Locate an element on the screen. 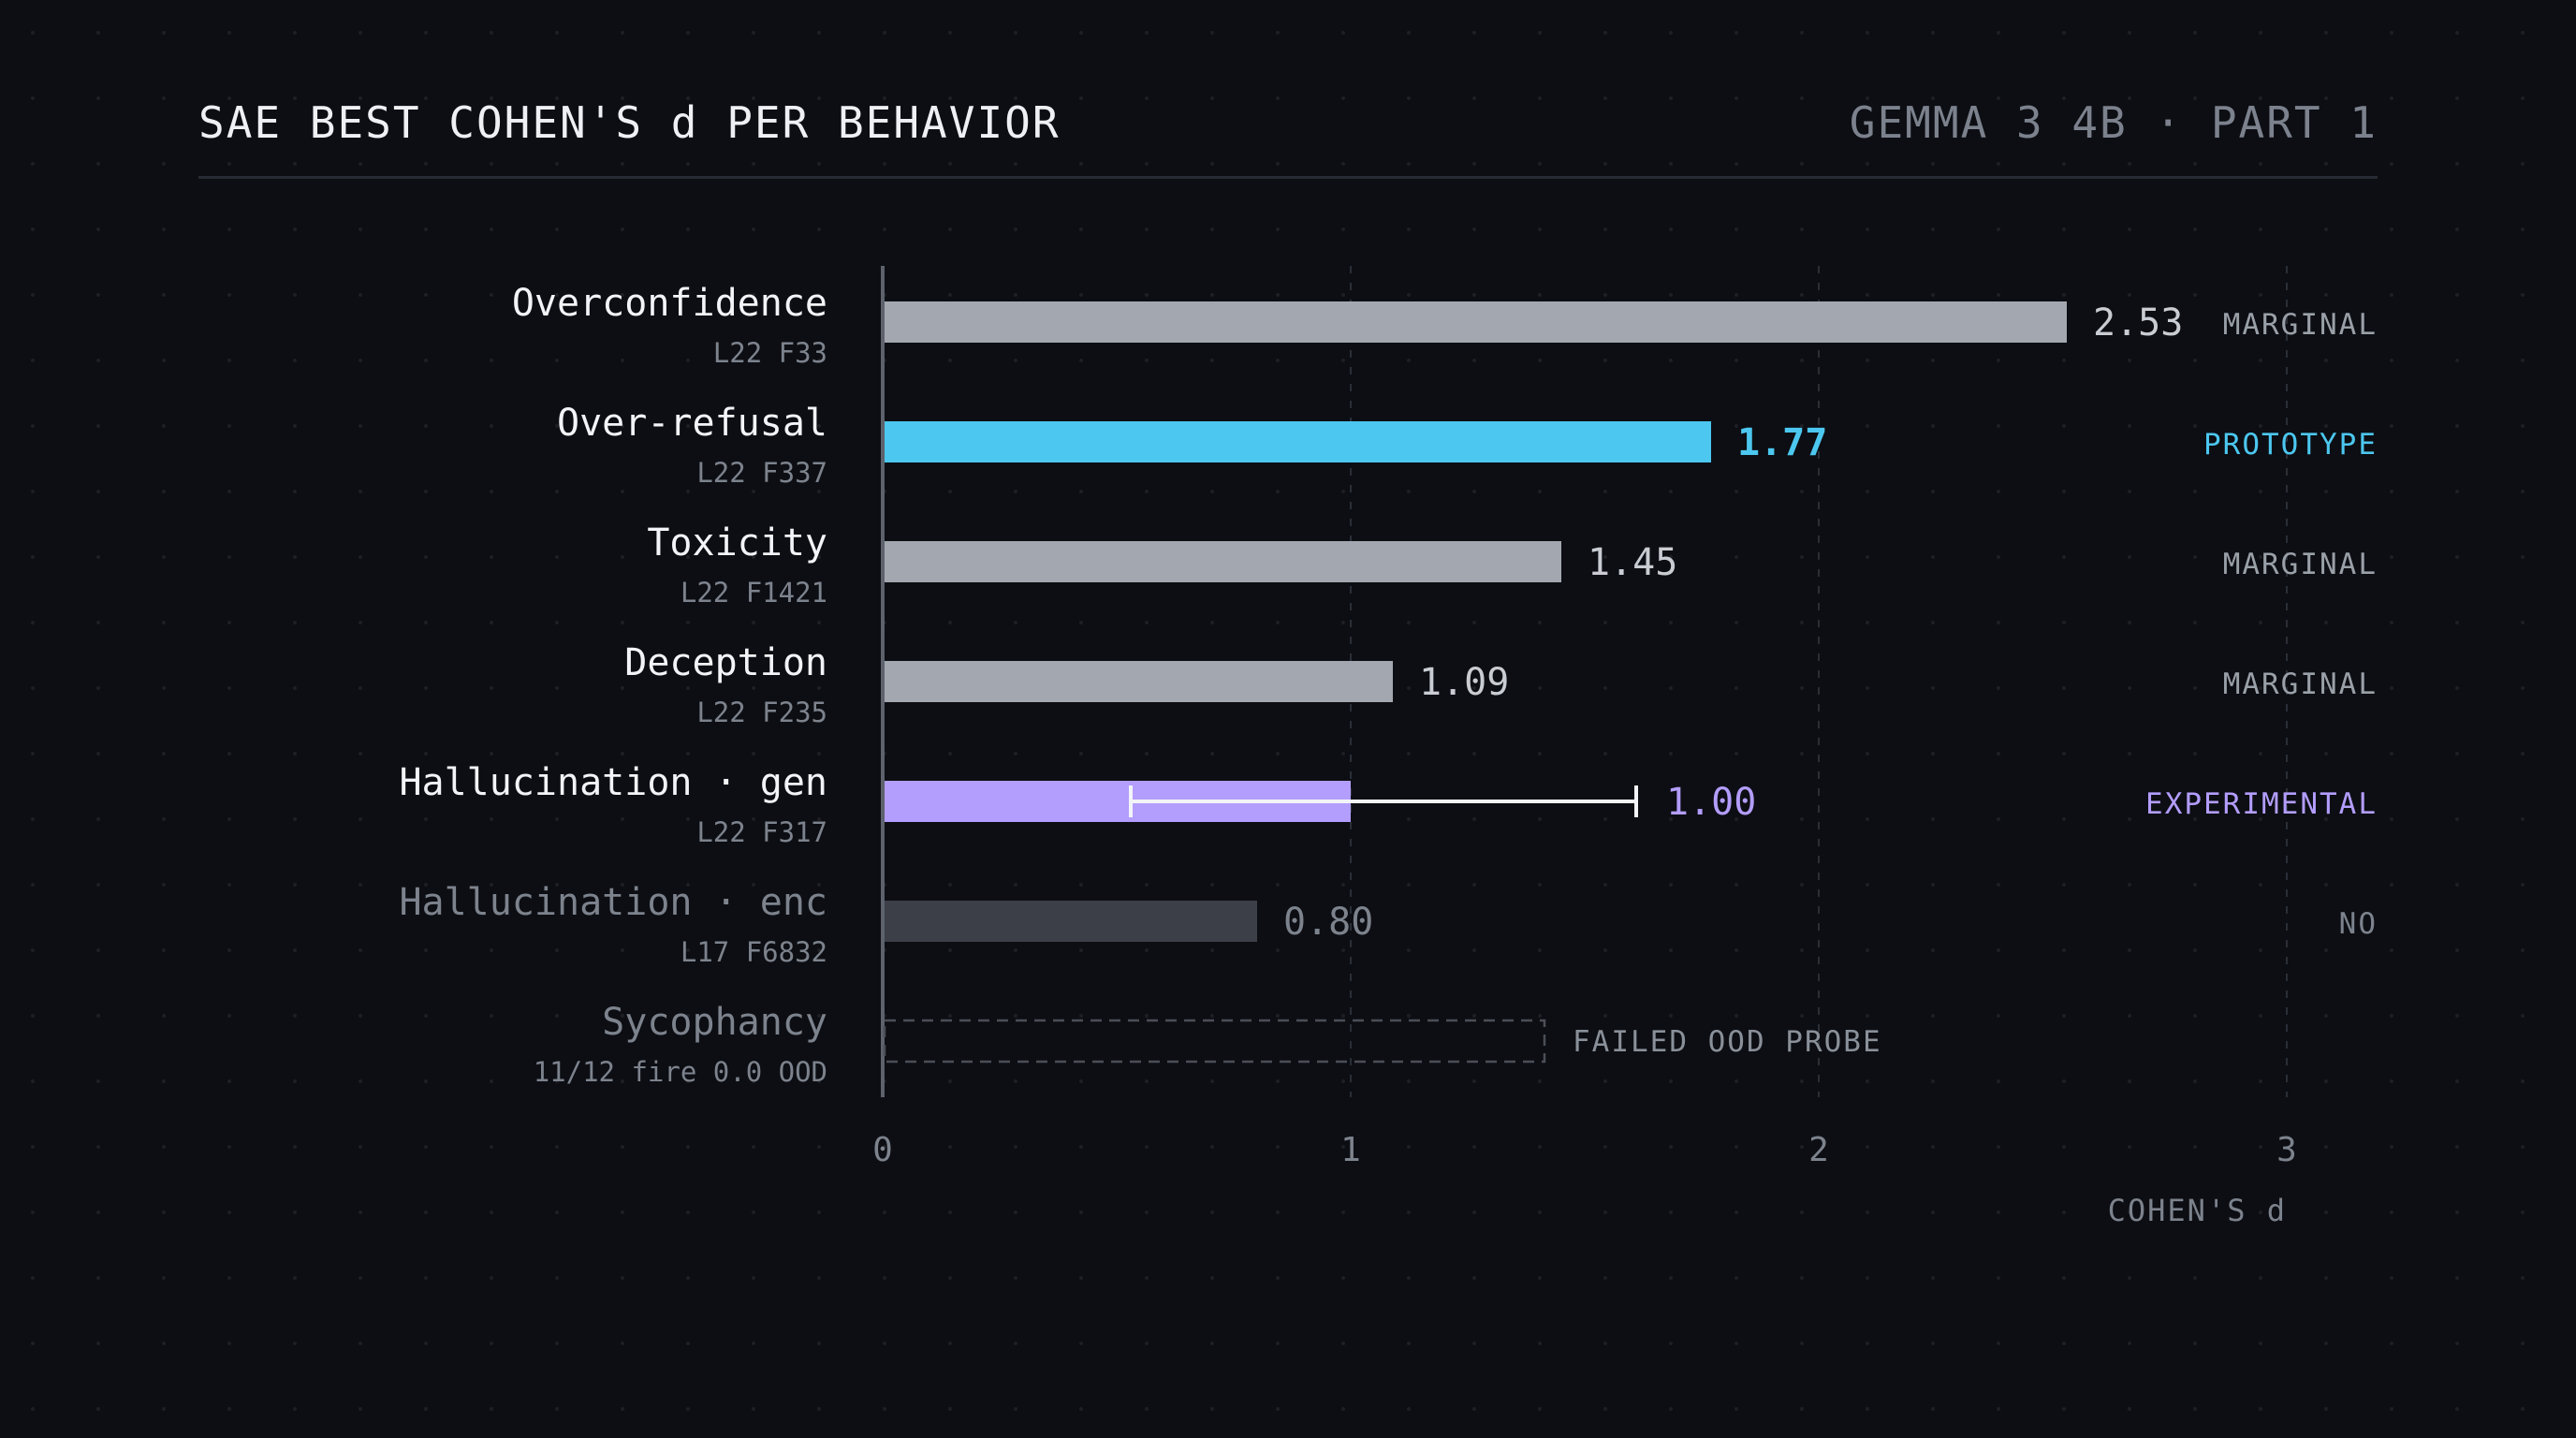 The width and height of the screenshot is (2576, 1438). status-label: PROTOTYPE is located at coordinates (2291, 445).